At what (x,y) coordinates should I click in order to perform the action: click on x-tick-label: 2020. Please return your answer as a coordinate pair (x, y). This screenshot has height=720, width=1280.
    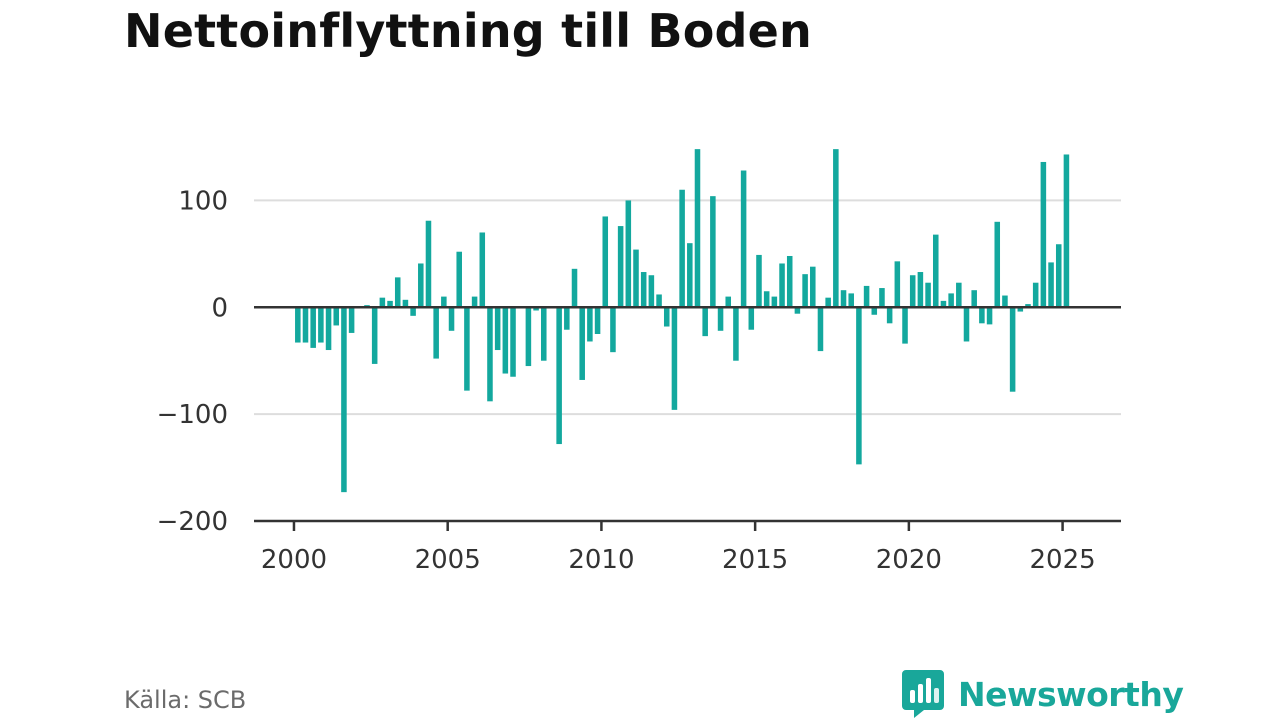
    Looking at the image, I should click on (909, 560).